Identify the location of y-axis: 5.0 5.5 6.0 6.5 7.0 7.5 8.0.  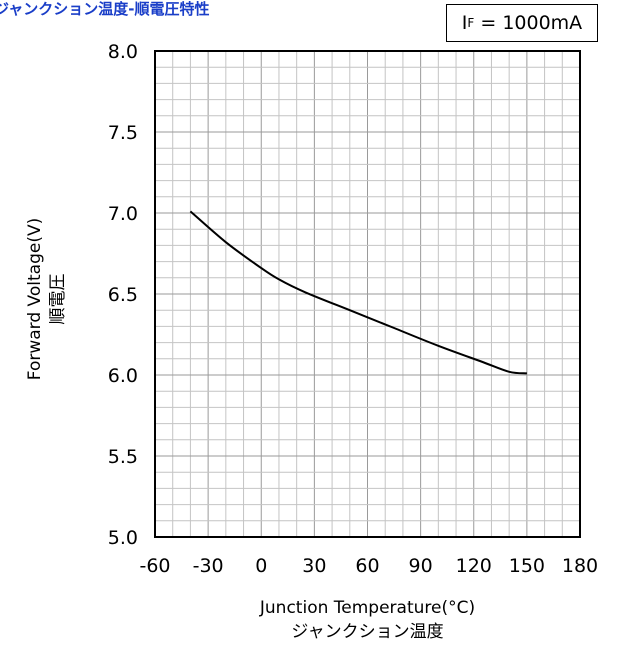
(123, 295).